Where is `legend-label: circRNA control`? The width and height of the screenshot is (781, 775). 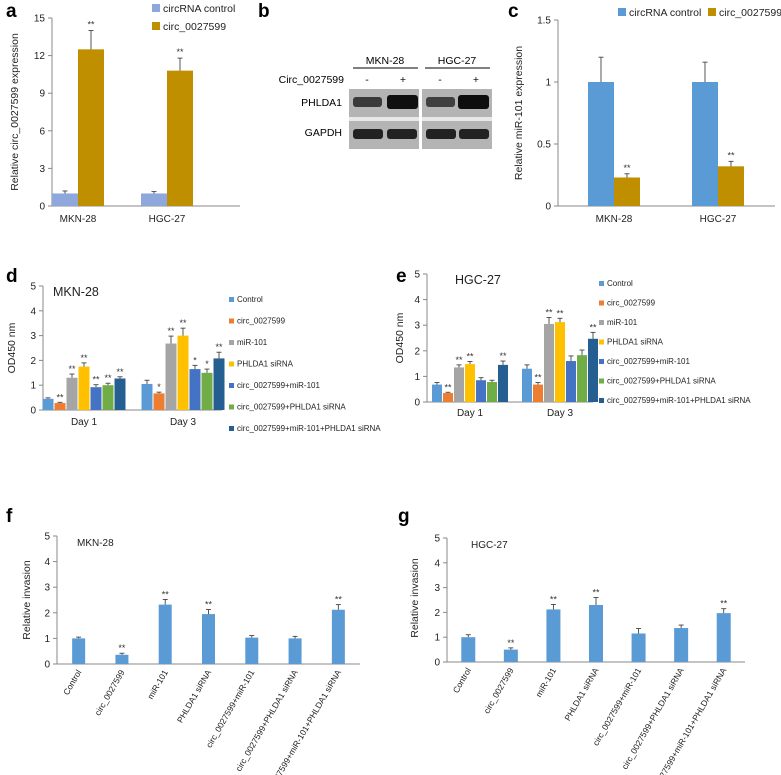 legend-label: circRNA control is located at coordinates (665, 13).